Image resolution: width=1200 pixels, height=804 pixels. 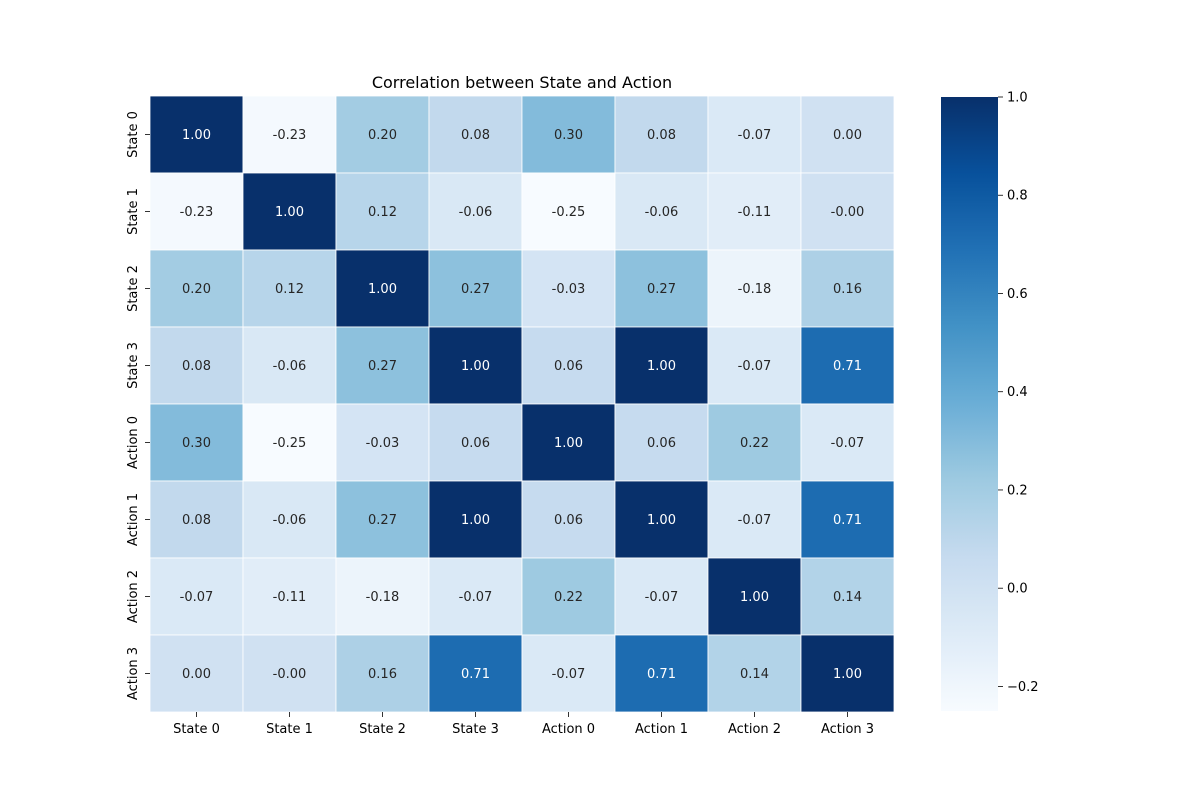 I want to click on cell-value-label: -0.25, so click(x=569, y=212).